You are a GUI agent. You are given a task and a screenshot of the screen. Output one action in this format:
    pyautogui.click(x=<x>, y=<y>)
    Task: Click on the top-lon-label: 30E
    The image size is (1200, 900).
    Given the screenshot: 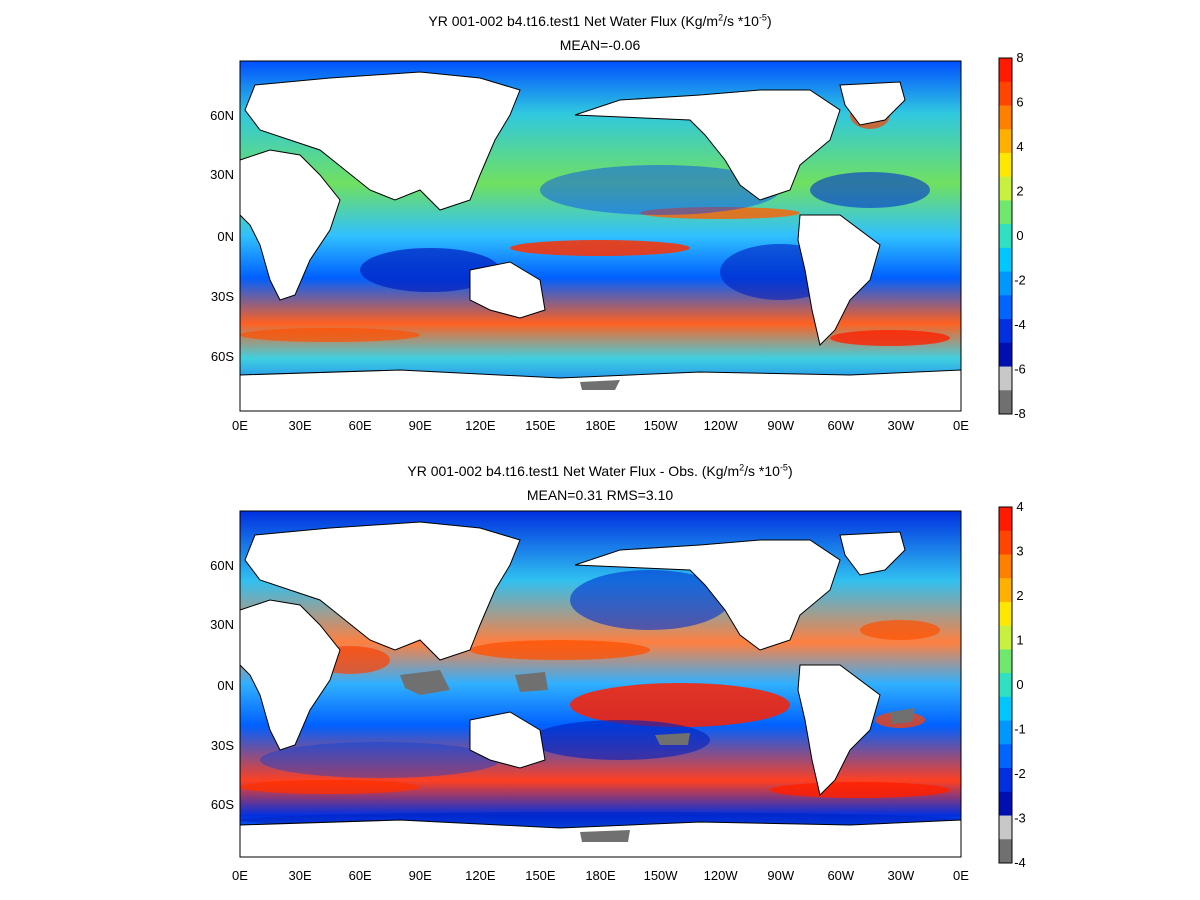 What is the action you would take?
    pyautogui.click(x=300, y=425)
    